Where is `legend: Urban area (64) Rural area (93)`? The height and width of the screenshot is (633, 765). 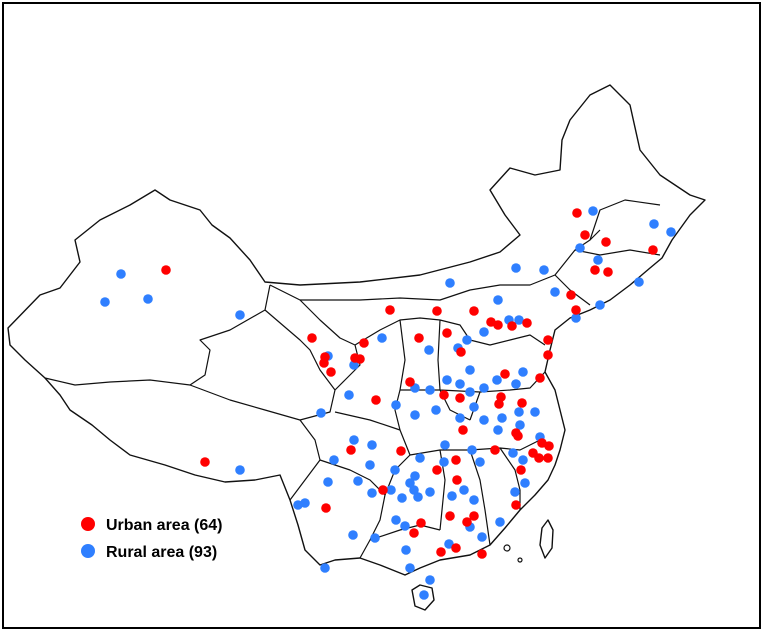 legend: Urban area (64) Rural area (93) is located at coordinates (152, 539).